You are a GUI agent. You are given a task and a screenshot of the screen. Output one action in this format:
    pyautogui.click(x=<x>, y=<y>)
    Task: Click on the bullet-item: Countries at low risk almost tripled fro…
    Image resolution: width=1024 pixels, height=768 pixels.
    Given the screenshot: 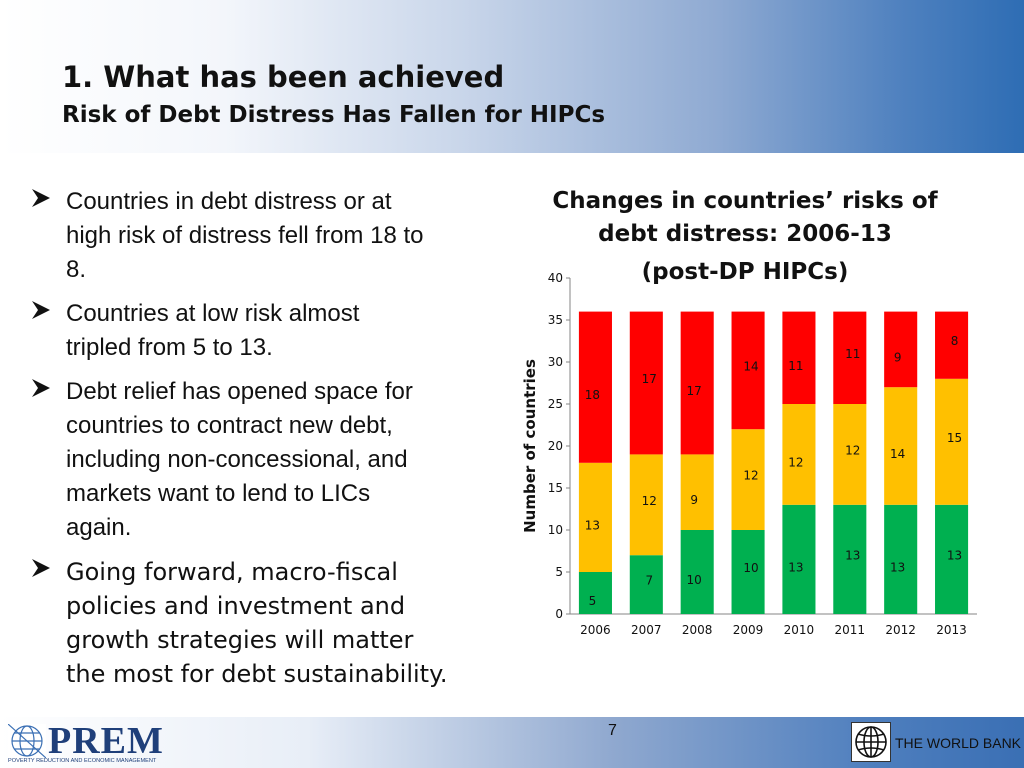 What is the action you would take?
    pyautogui.click(x=270, y=331)
    